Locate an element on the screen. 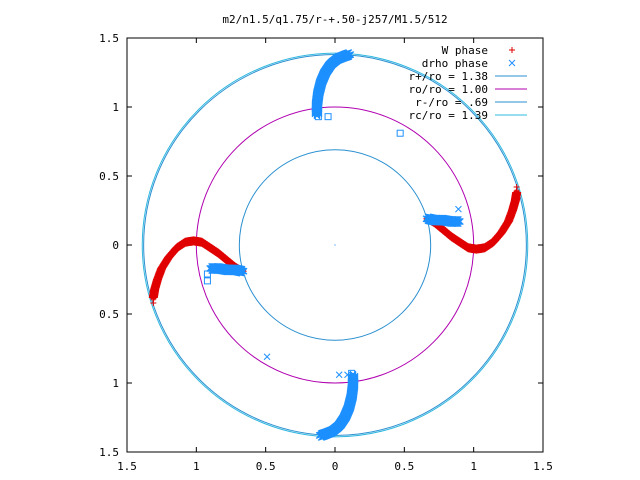  circle-r-ro is located at coordinates (335, 245).